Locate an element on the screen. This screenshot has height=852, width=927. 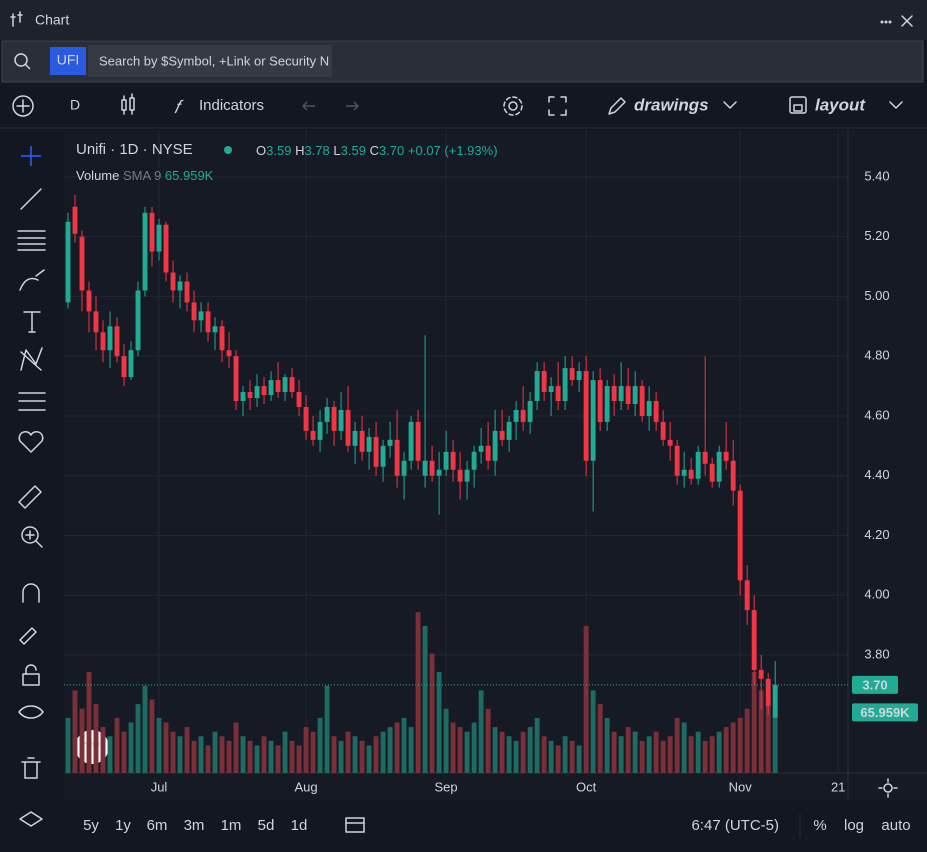
delete-tool is located at coordinates (31, 768).